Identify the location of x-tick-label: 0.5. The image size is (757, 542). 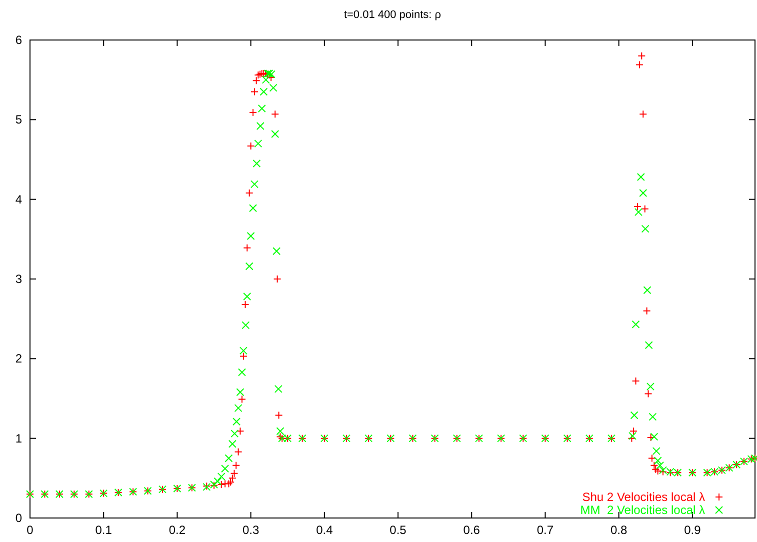
(398, 530).